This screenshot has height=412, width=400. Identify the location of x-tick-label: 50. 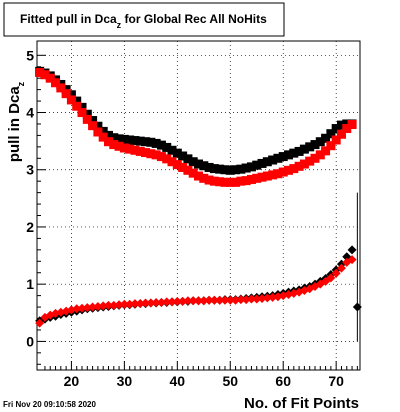
(230, 381).